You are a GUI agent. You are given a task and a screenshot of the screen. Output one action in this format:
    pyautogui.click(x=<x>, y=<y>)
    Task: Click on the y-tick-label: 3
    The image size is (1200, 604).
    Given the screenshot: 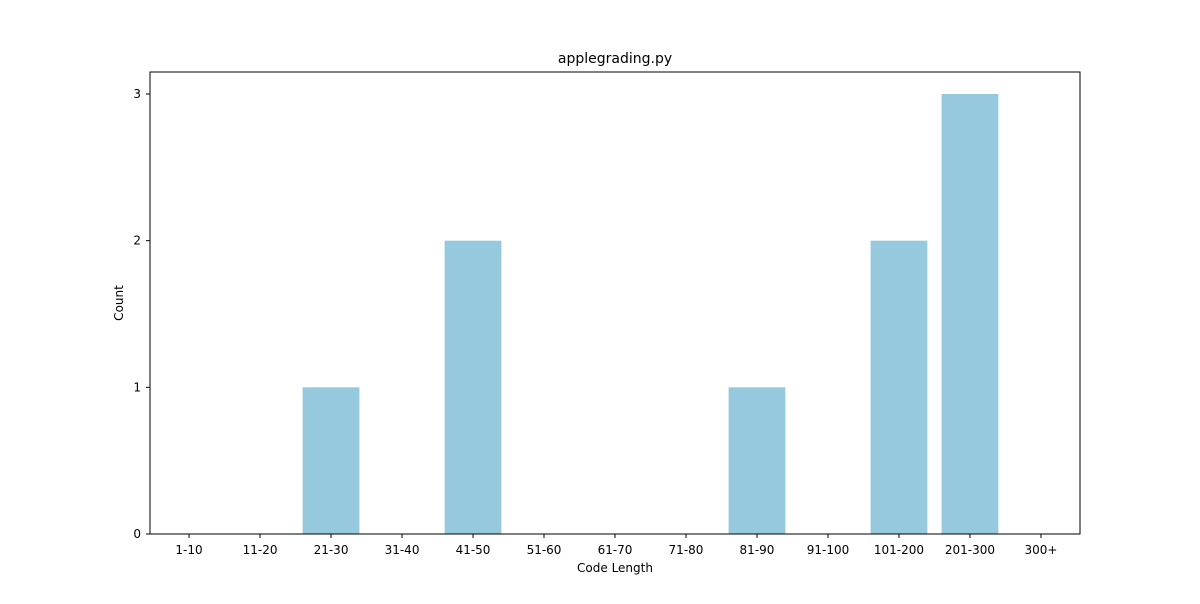 What is the action you would take?
    pyautogui.click(x=137, y=94)
    